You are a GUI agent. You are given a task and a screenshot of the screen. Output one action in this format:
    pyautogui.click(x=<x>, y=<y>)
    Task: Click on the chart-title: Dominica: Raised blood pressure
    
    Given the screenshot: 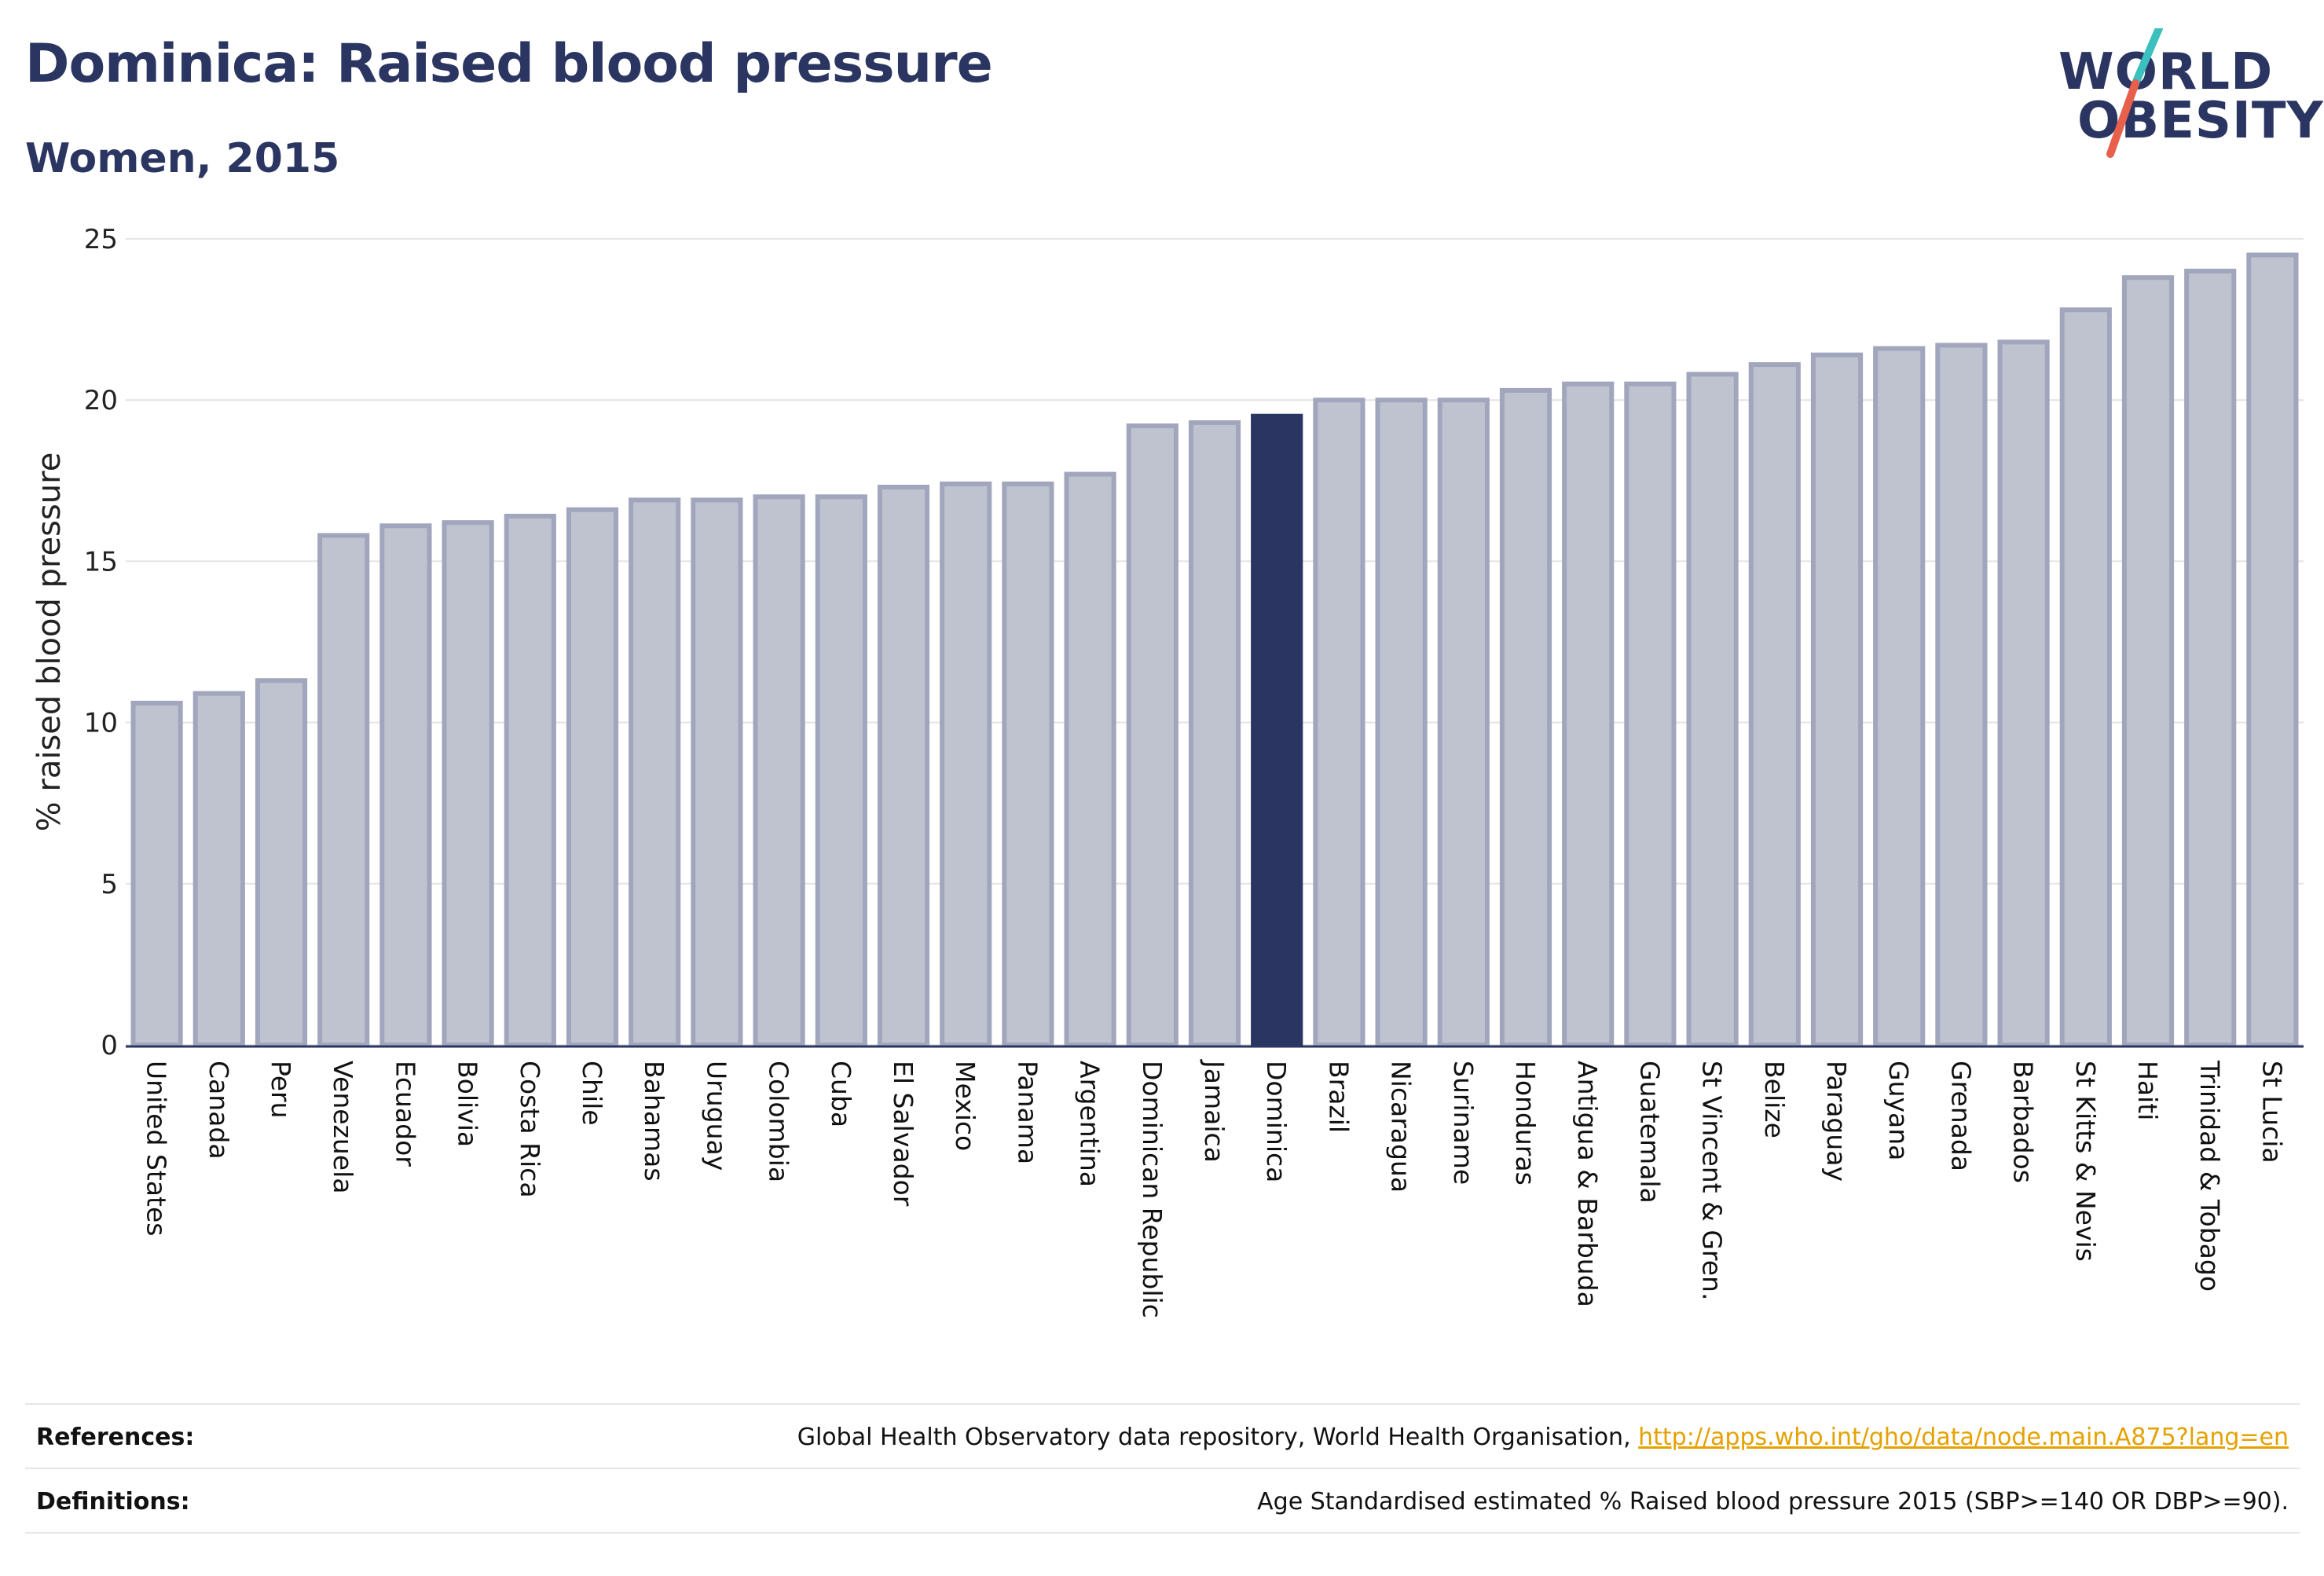 What is the action you would take?
    pyautogui.click(x=509, y=64)
    